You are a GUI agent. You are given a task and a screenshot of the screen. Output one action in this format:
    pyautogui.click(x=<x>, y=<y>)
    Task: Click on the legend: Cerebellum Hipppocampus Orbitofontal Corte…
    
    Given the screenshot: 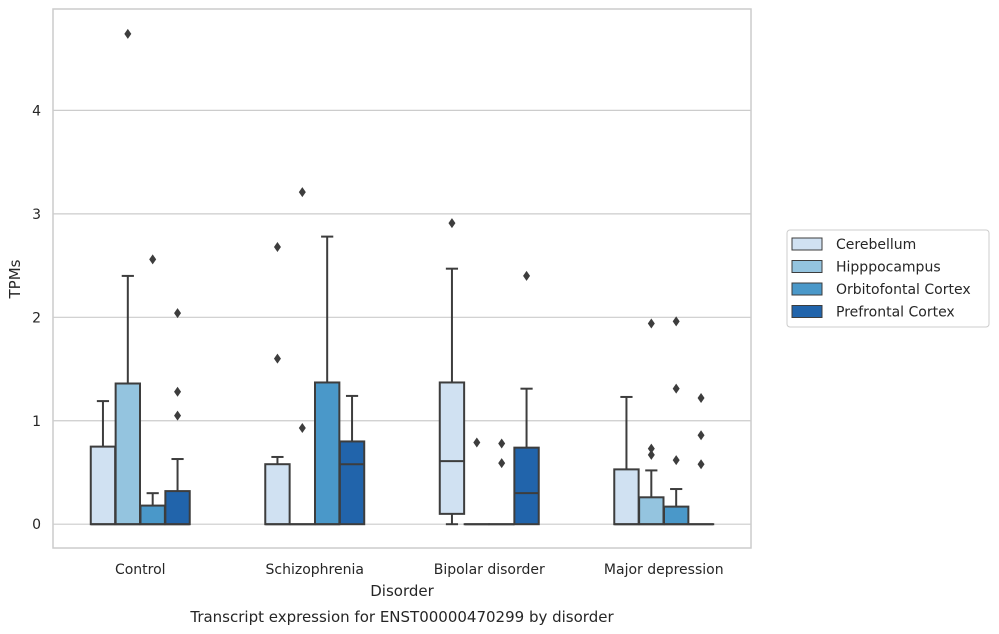 What is the action you would take?
    pyautogui.click(x=888, y=278)
    